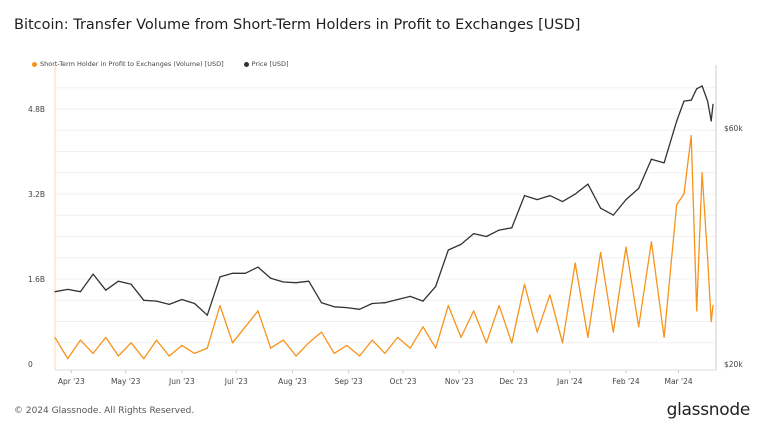 The width and height of the screenshot is (768, 432). I want to click on legend-item-price: Price [USD], so click(266, 64).